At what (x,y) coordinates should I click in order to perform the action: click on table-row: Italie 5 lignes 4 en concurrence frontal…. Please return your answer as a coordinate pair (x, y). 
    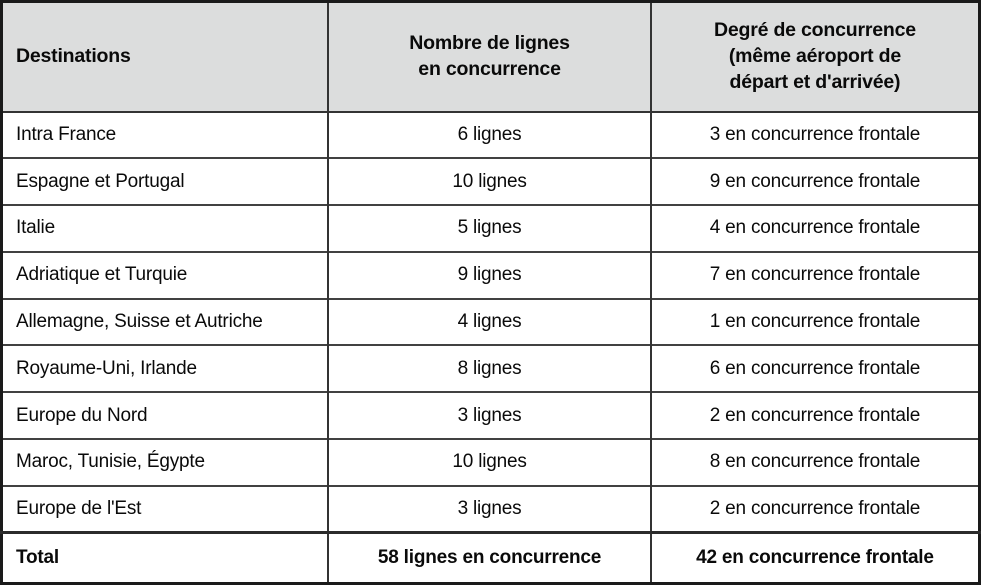
    Looking at the image, I should click on (490, 228).